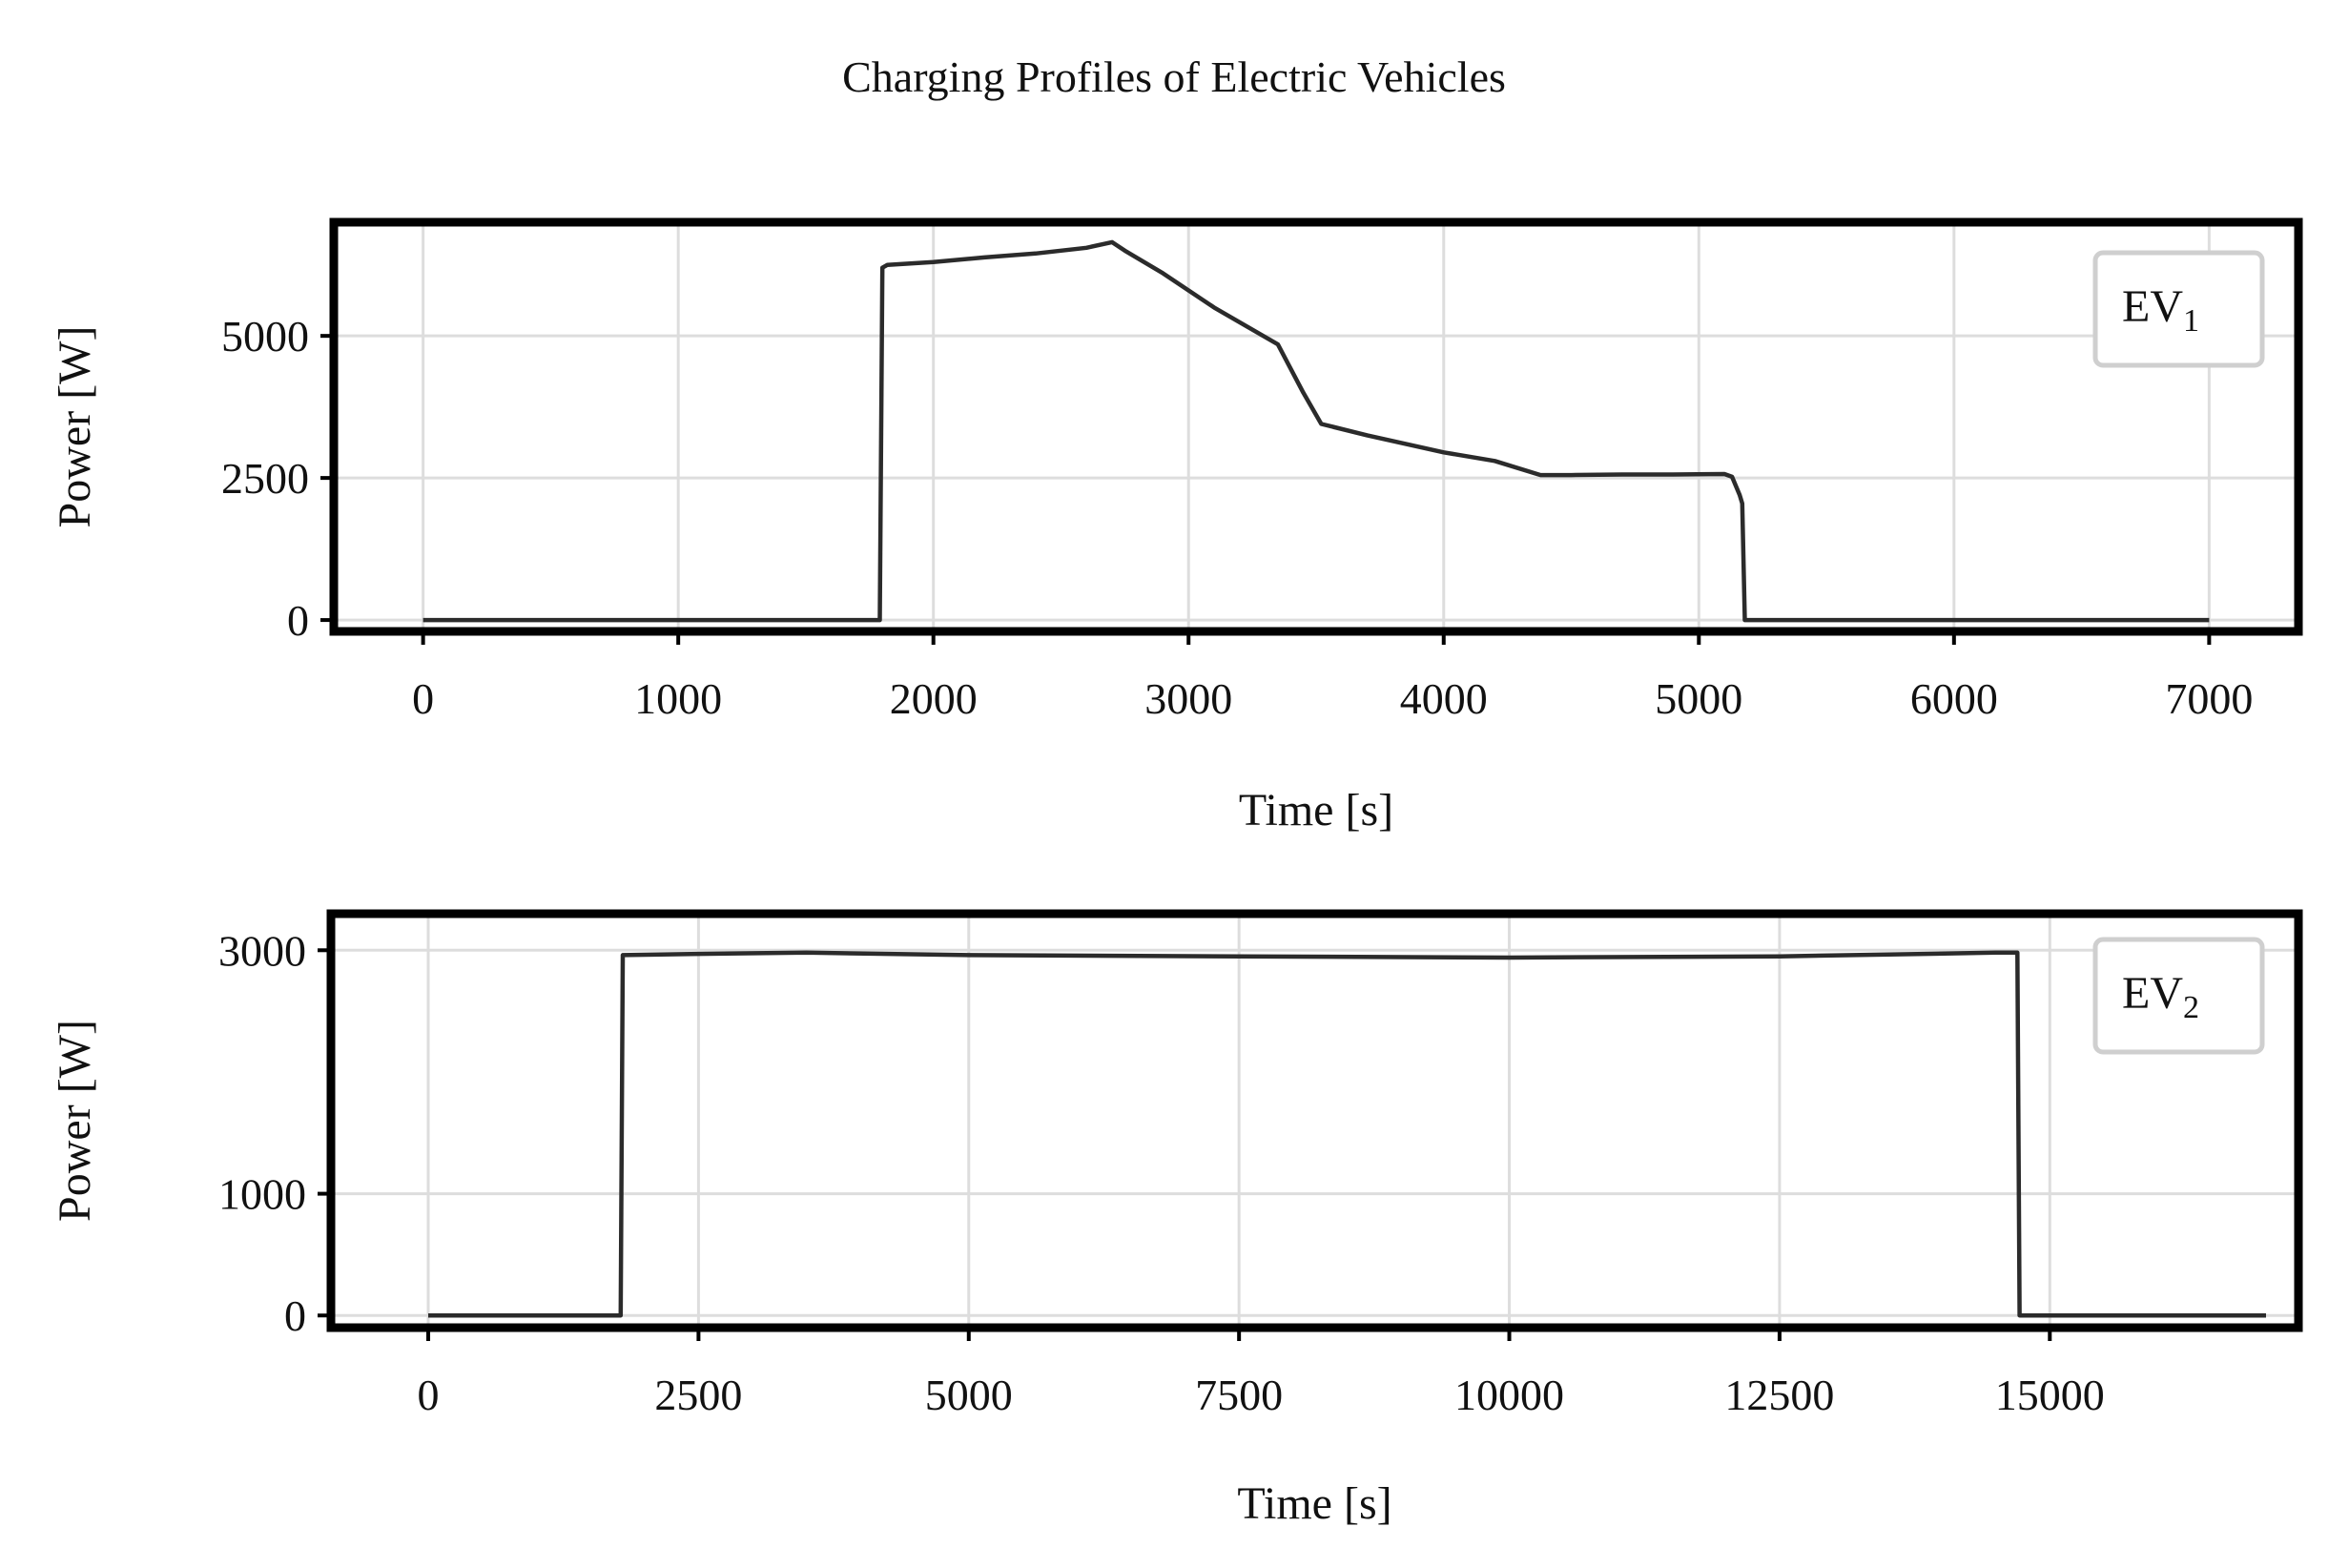 The height and width of the screenshot is (1568, 2349). I want to click on legend-box-ev1, so click(2178, 309).